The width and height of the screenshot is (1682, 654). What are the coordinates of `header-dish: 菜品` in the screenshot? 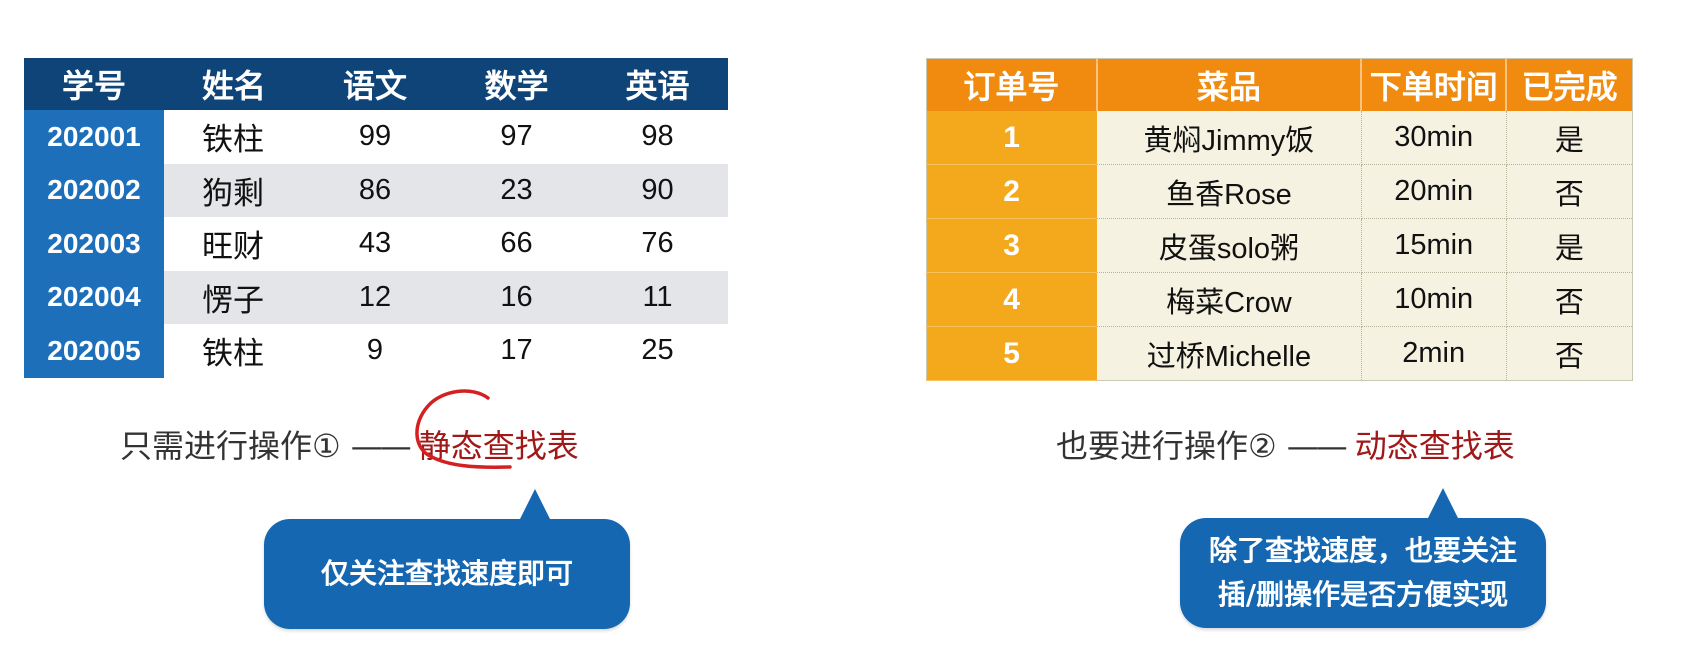 It's located at (1229, 84).